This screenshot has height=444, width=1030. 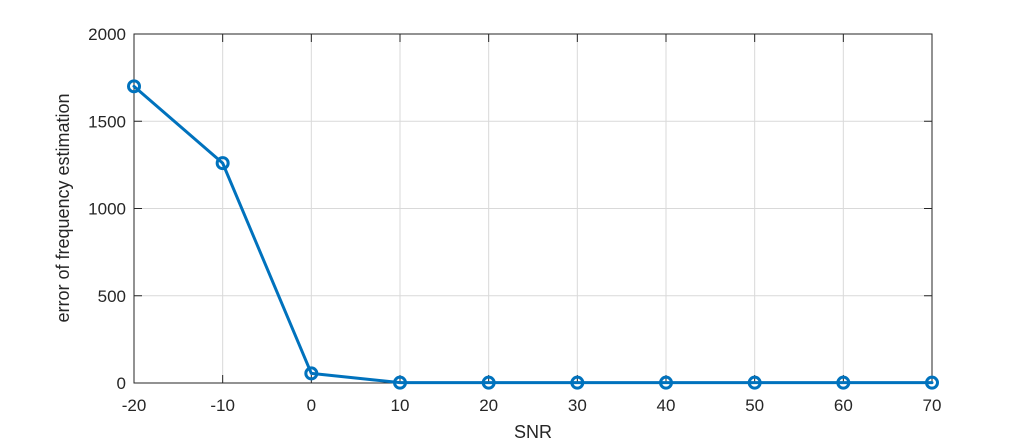 What do you see at coordinates (400, 405) in the screenshot?
I see `x-tick-label: 10` at bounding box center [400, 405].